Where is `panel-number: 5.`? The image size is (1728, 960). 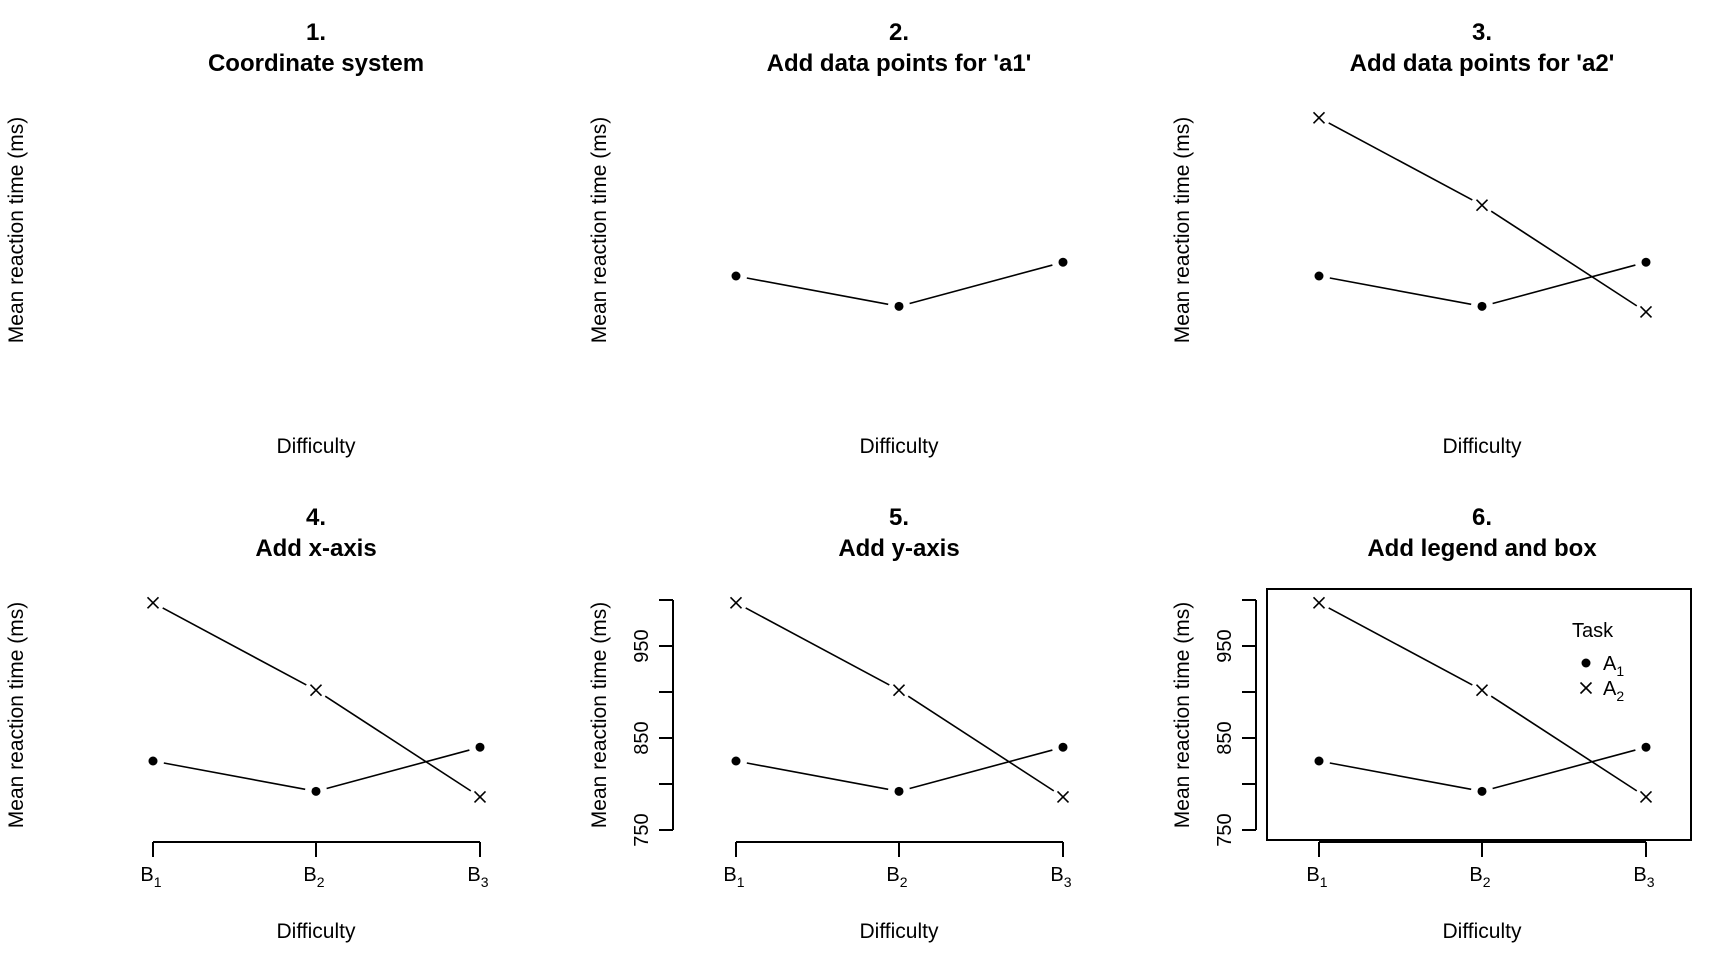 panel-number: 5. is located at coordinates (899, 517).